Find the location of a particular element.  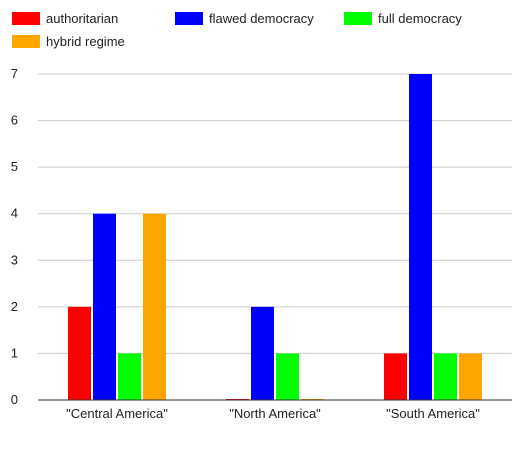

legend-item: flawed democracy is located at coordinates (244, 18).